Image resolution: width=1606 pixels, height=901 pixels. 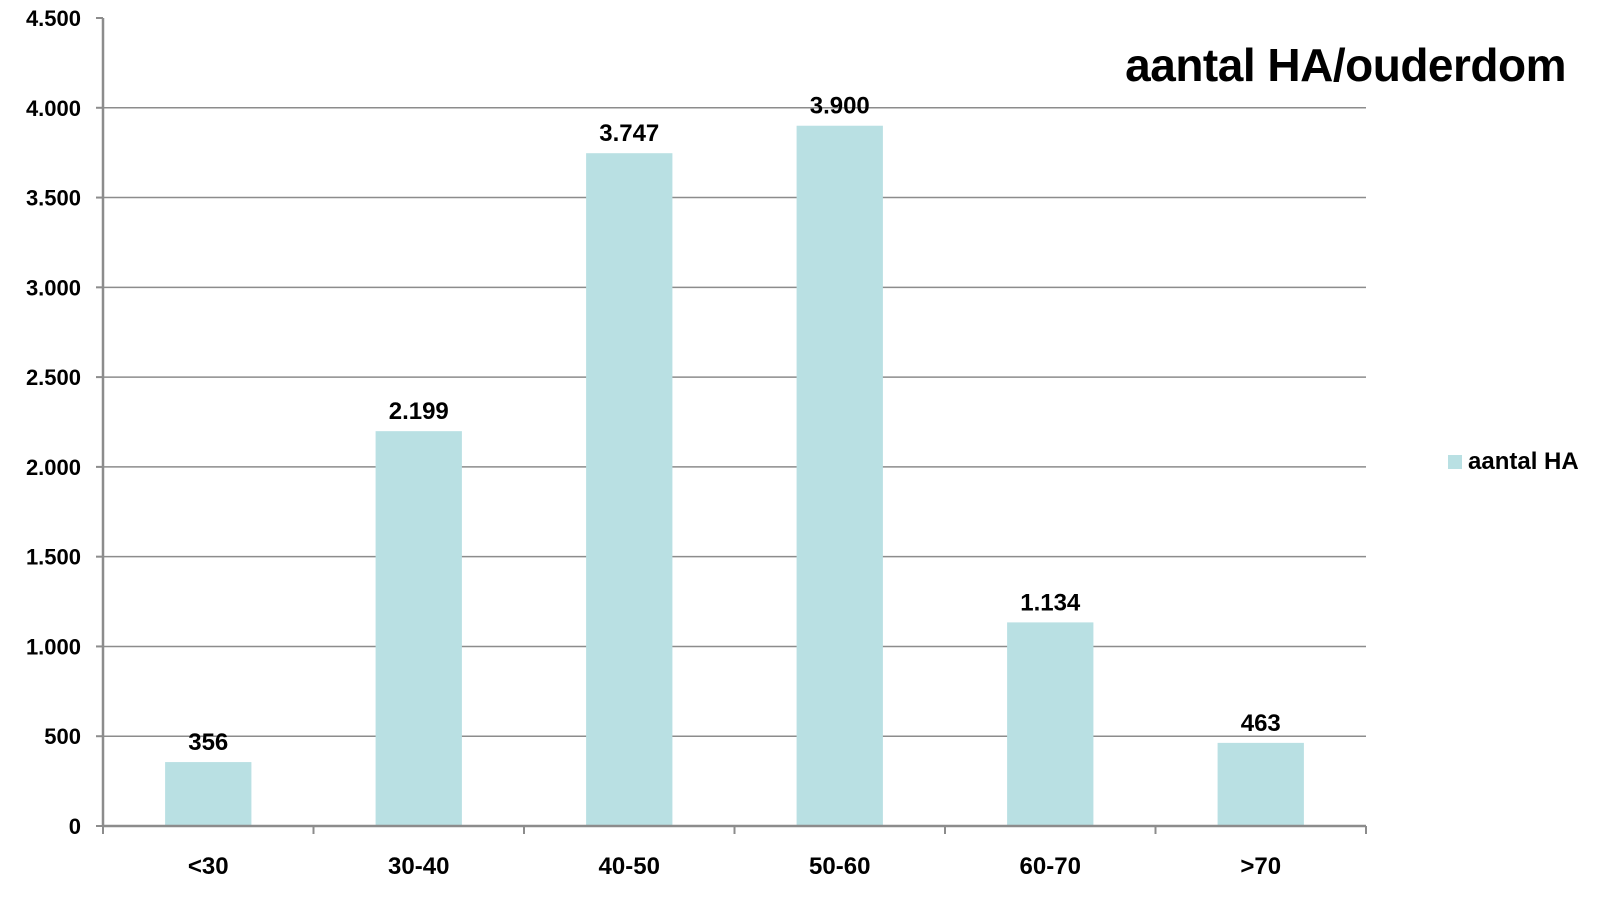 What do you see at coordinates (62, 736) in the screenshot?
I see `y-tick-label: 500` at bounding box center [62, 736].